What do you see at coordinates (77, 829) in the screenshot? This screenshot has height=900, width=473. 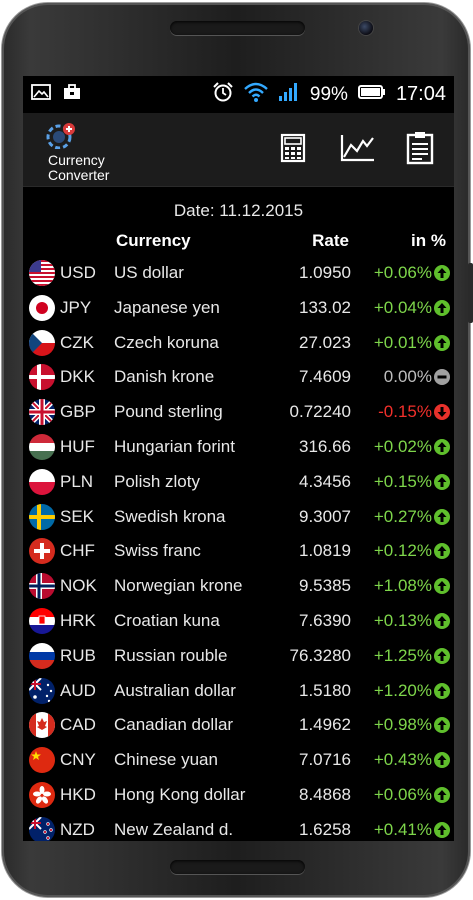 I see `currency-code: NZD` at bounding box center [77, 829].